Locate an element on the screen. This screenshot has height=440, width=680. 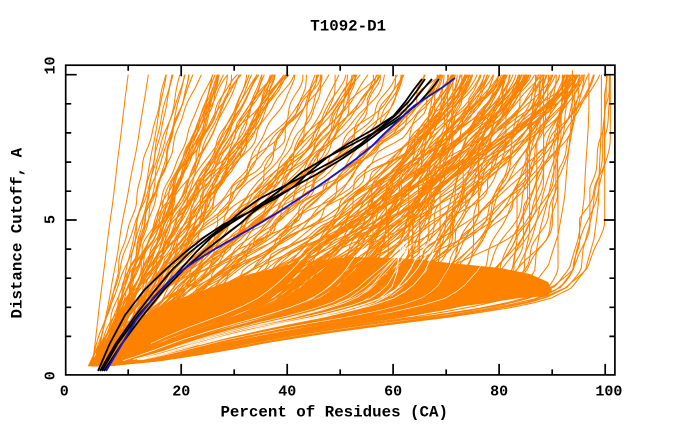
svg-text: Distance Cutoff, A is located at coordinates (18, 232).